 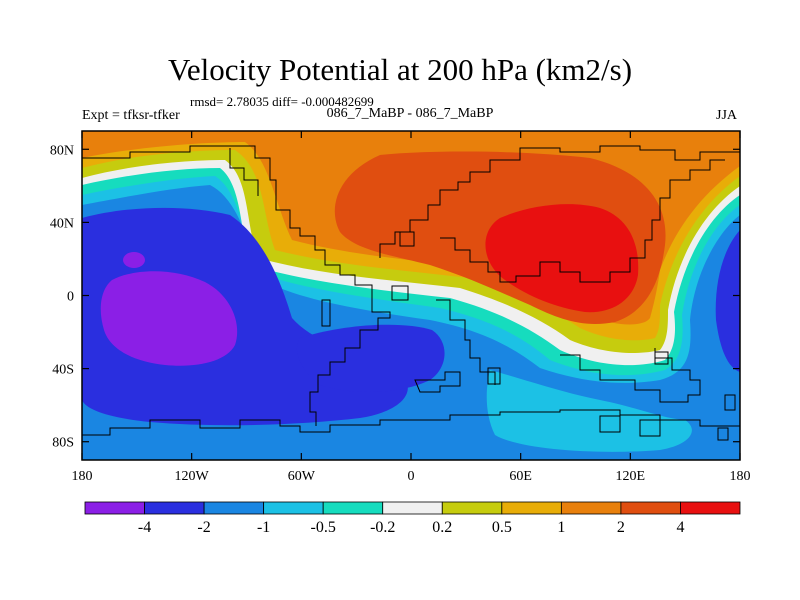 What do you see at coordinates (727, 301) in the screenshot?
I see `field-fill-level-neg2-east` at bounding box center [727, 301].